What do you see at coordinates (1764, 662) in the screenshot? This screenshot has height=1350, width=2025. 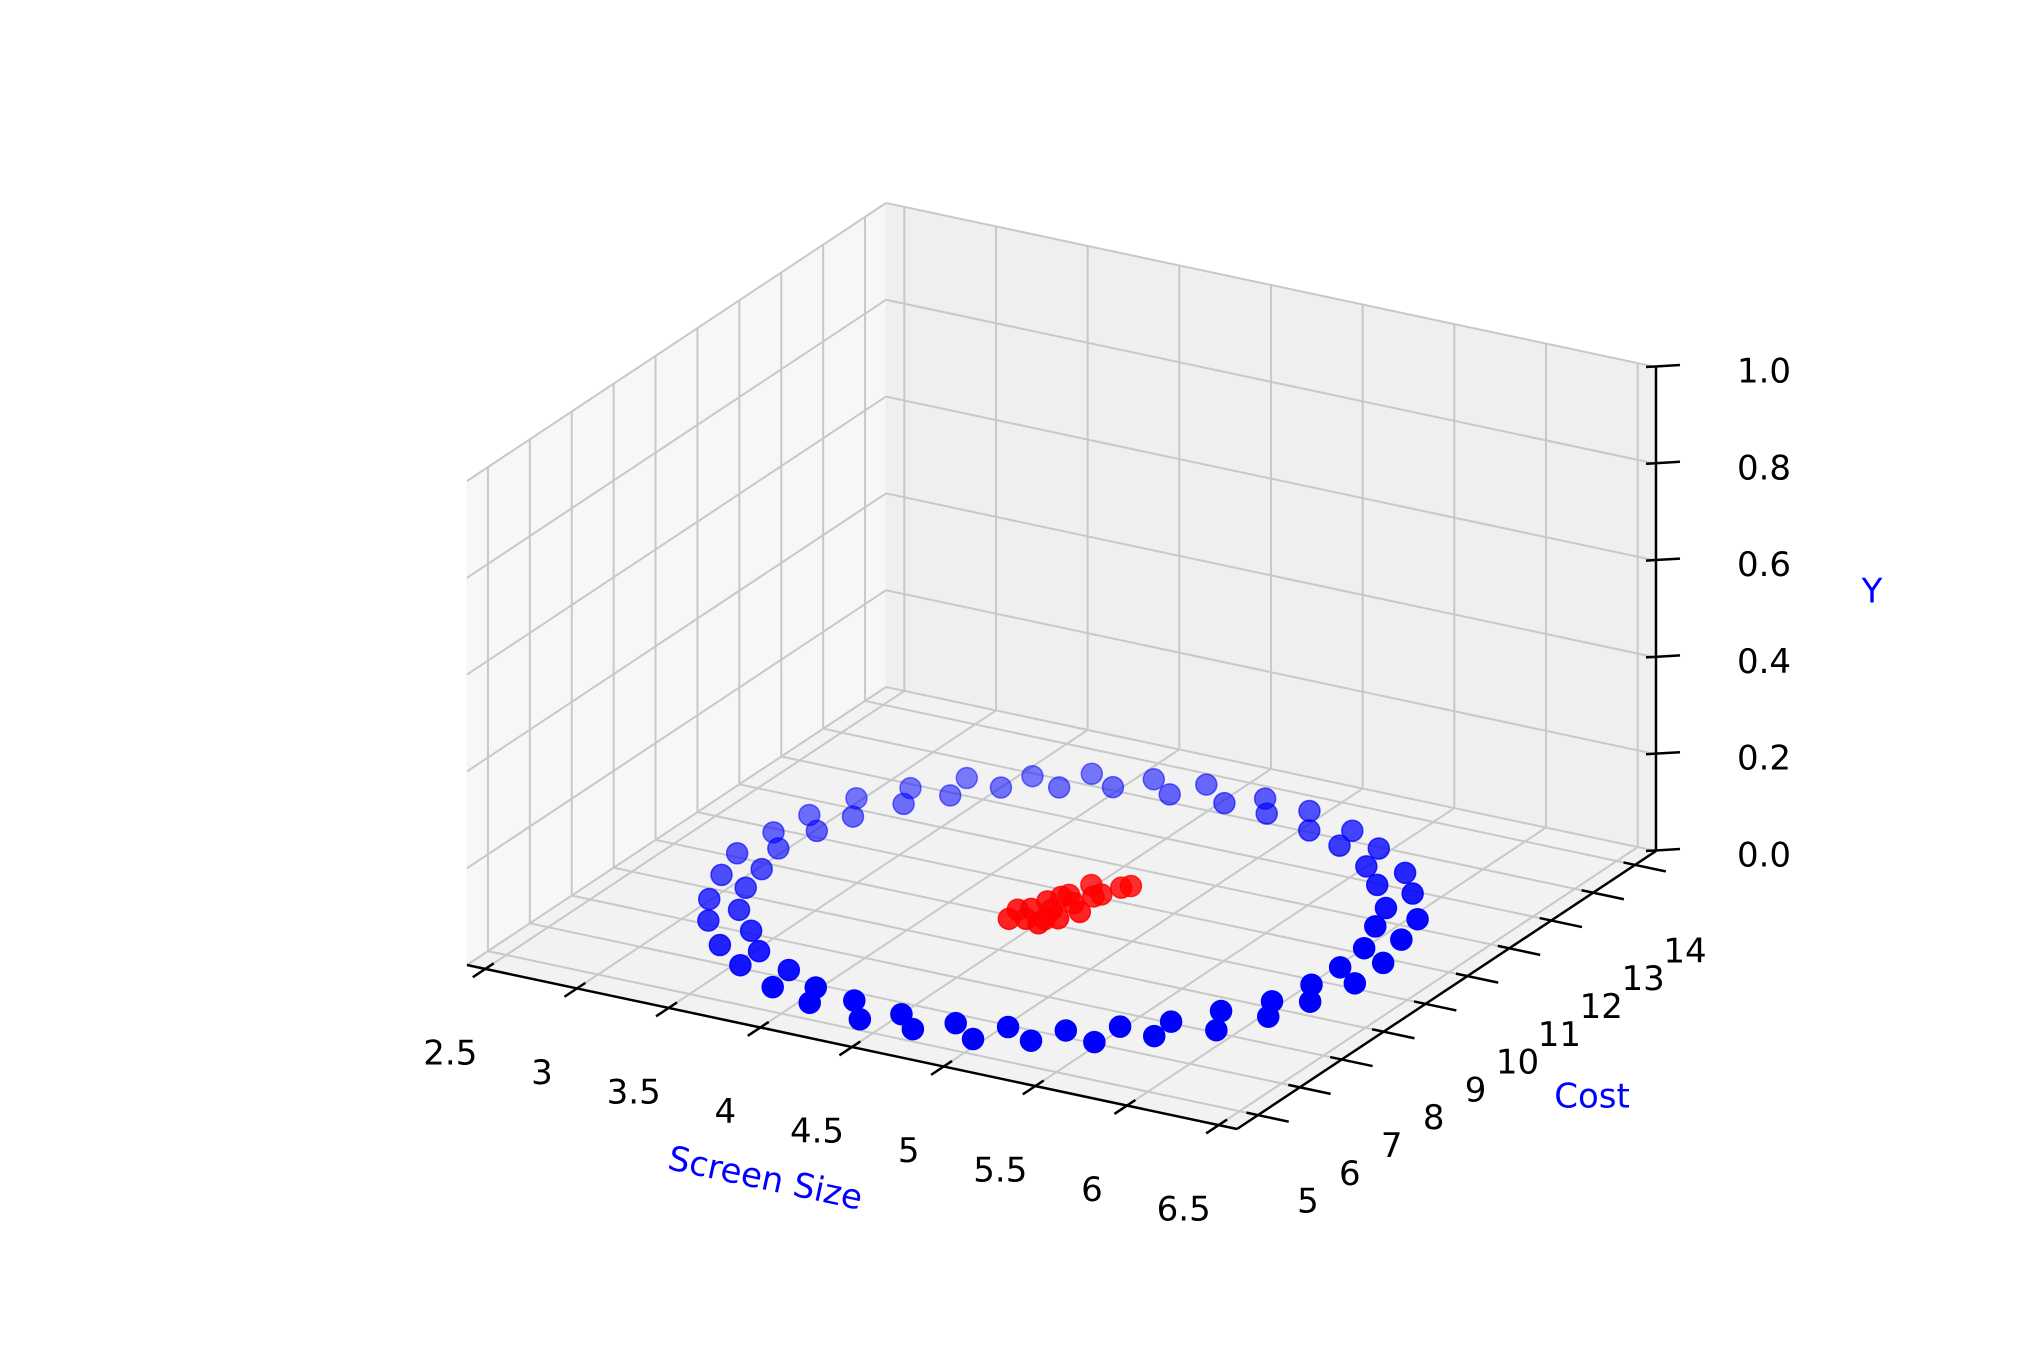 I see `z-tick-label: 0.4` at bounding box center [1764, 662].